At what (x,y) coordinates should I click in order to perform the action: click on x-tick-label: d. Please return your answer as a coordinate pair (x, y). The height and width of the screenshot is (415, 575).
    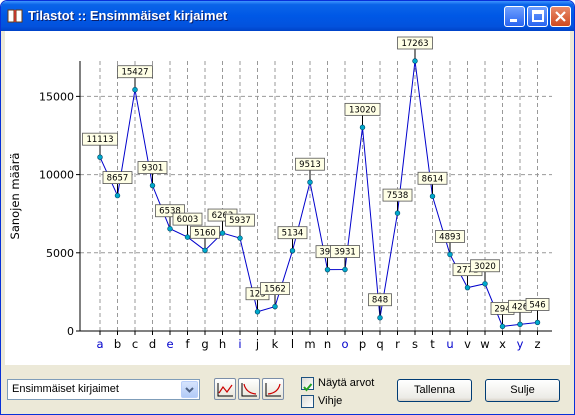
    Looking at the image, I should click on (152, 344).